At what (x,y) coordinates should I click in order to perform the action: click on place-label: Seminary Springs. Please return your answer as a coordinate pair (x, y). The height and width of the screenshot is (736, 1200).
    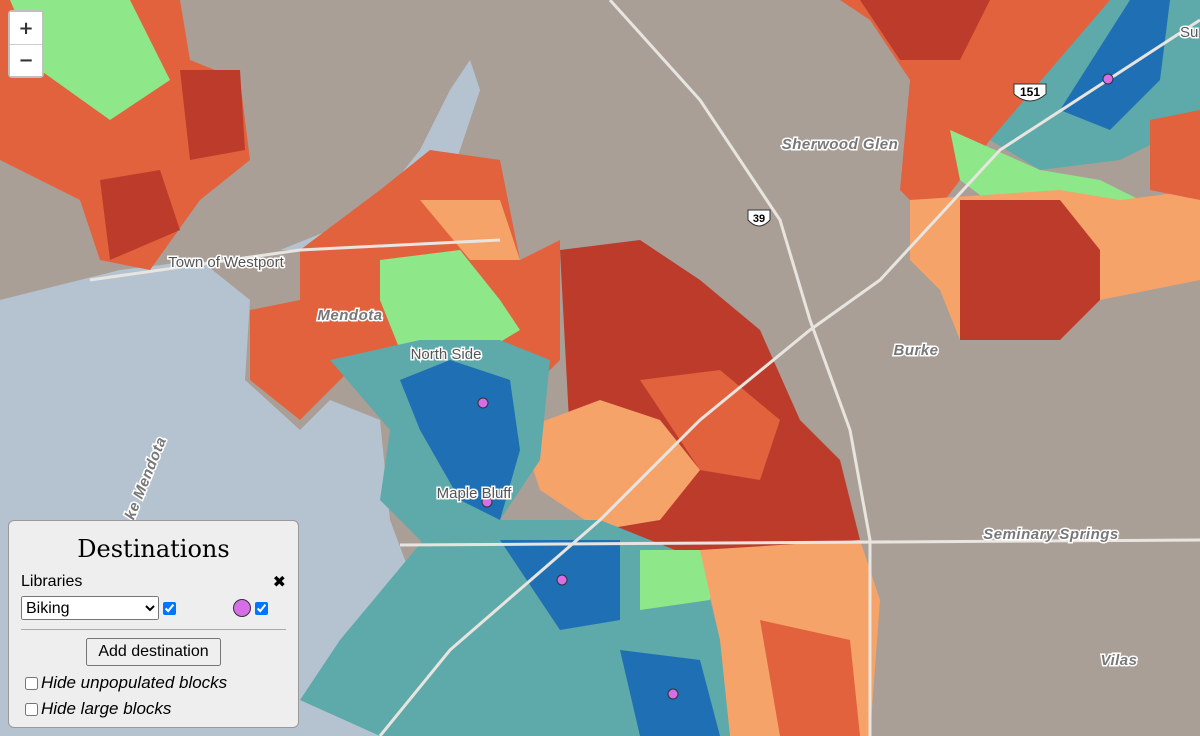
    Looking at the image, I should click on (1051, 534).